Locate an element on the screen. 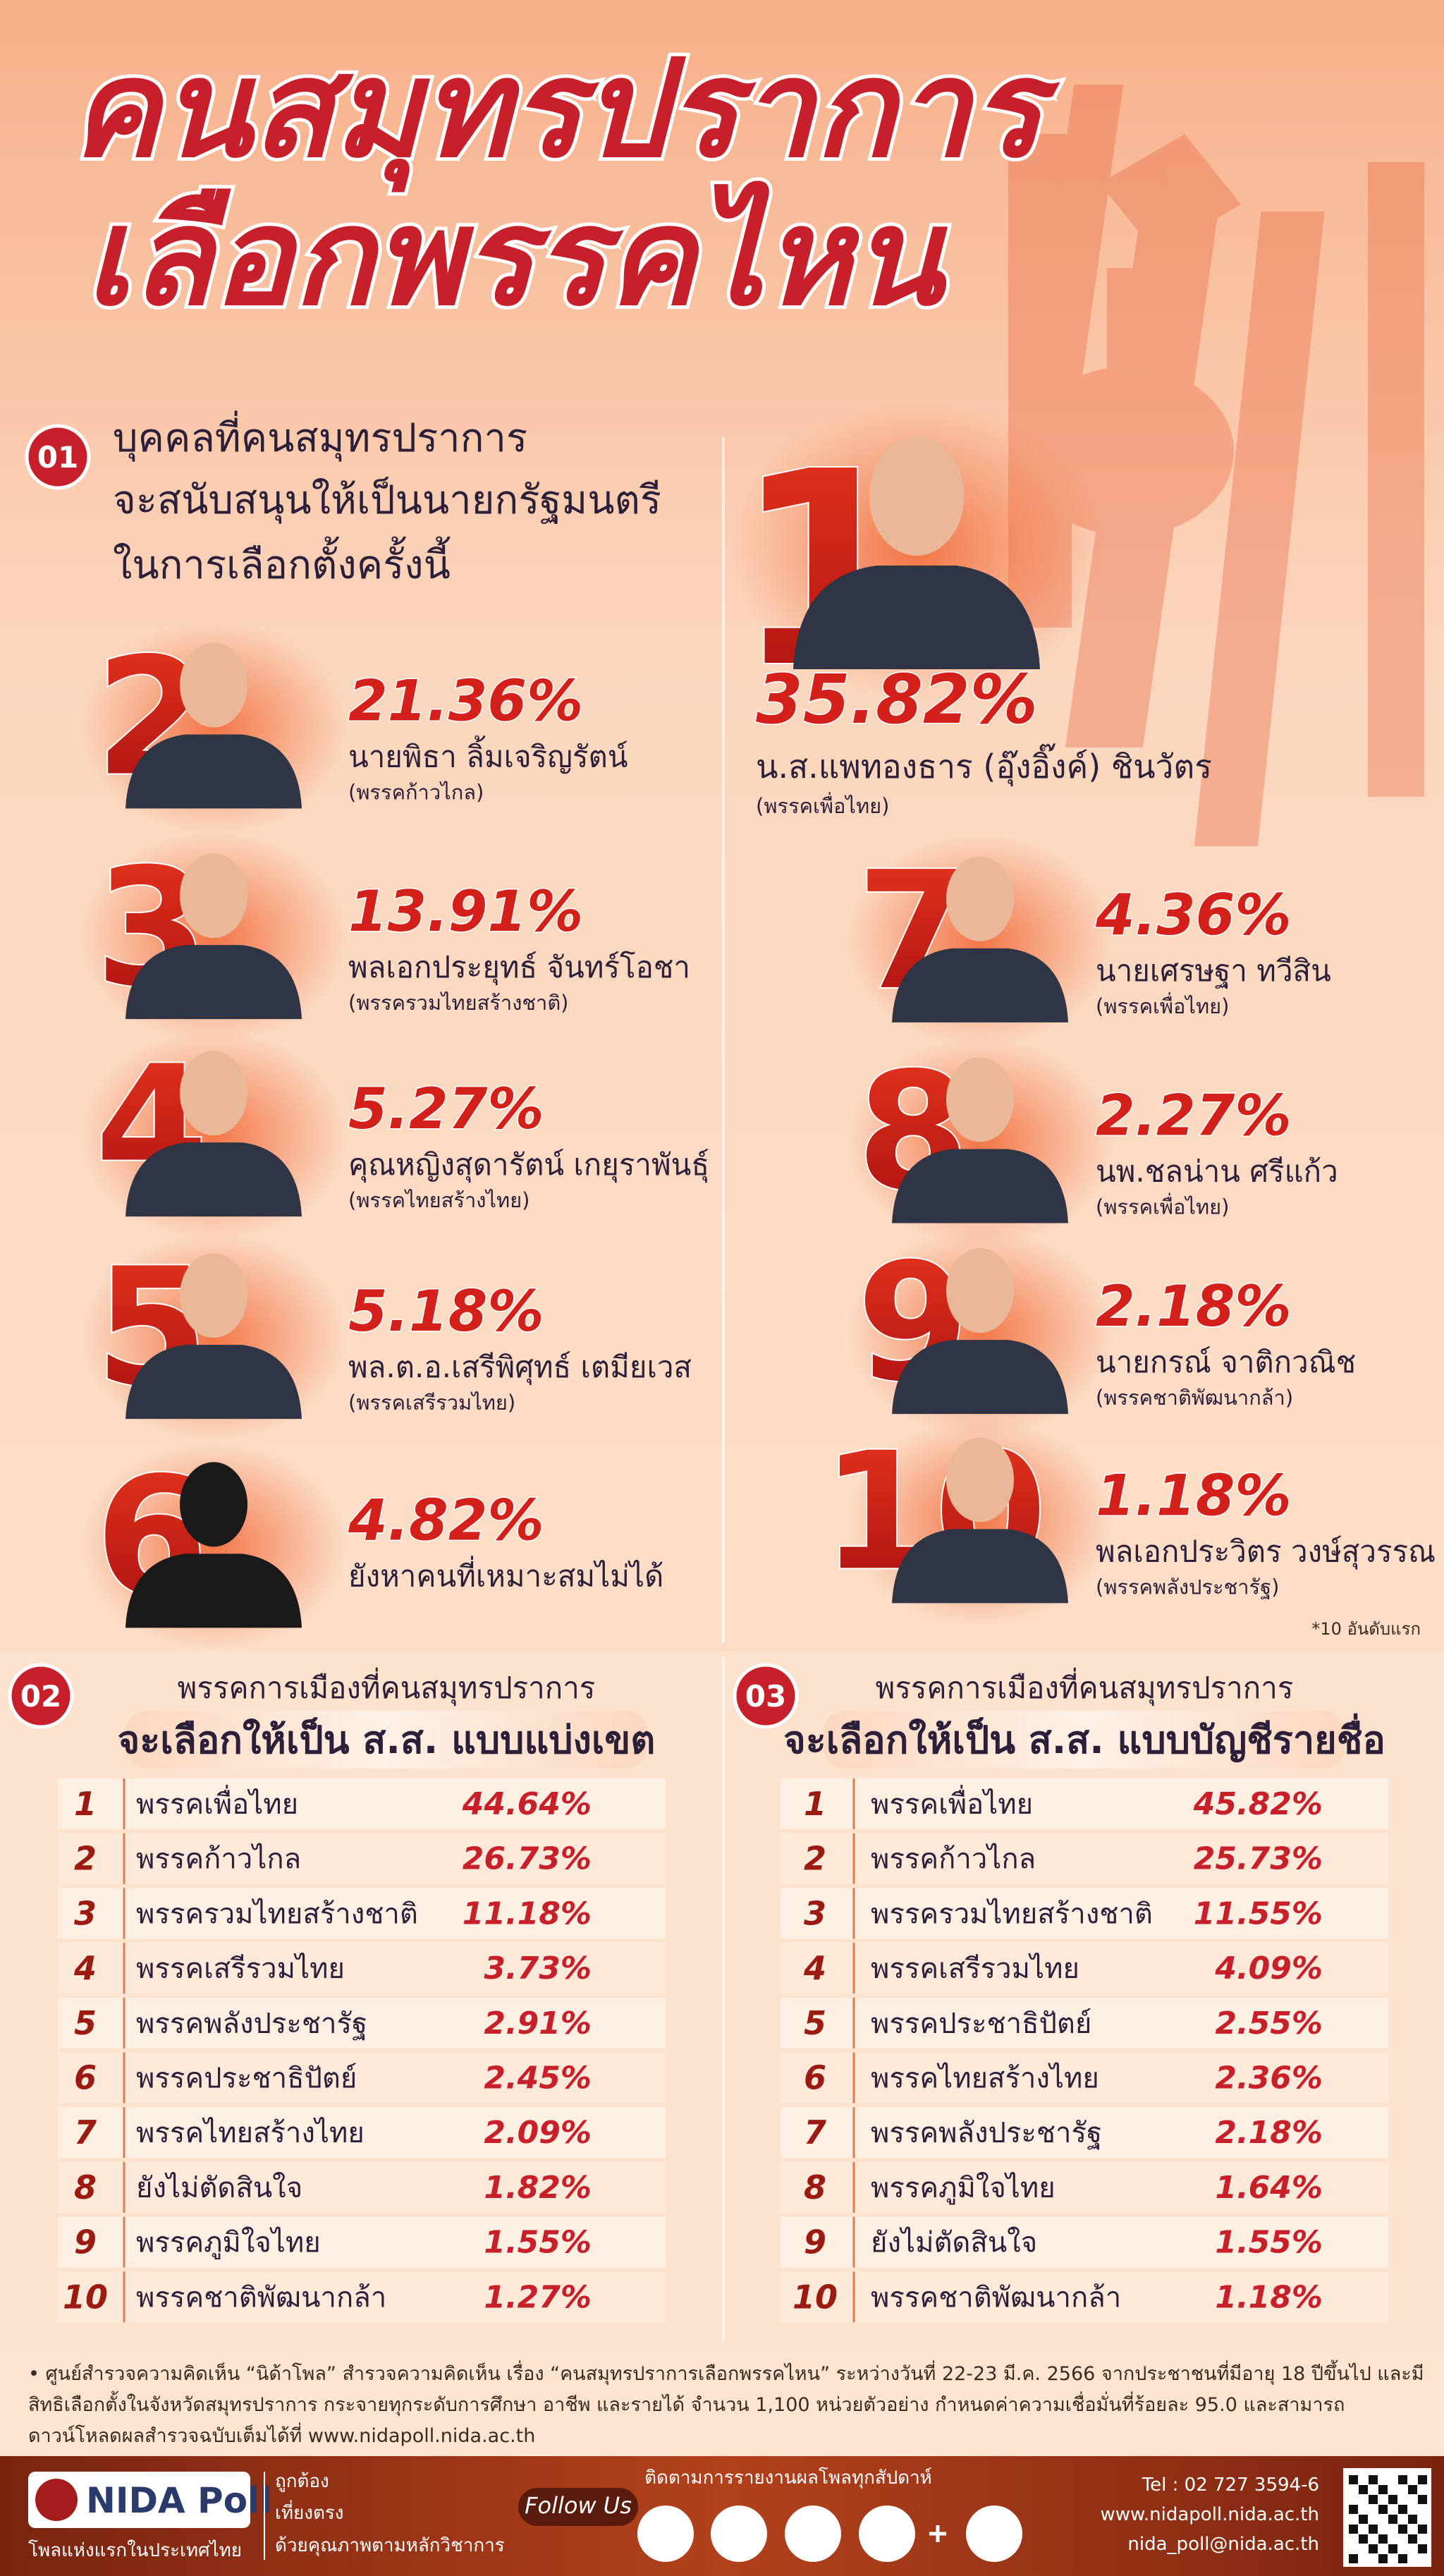  section-number: 02 is located at coordinates (40, 1697).